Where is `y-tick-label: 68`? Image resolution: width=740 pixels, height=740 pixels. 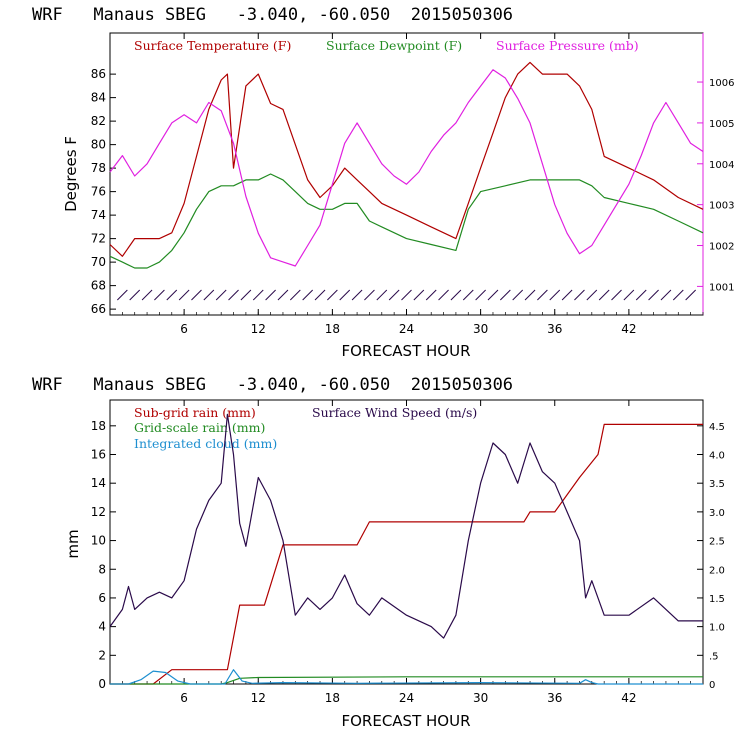 y-tick-label: 68 is located at coordinates (98, 286).